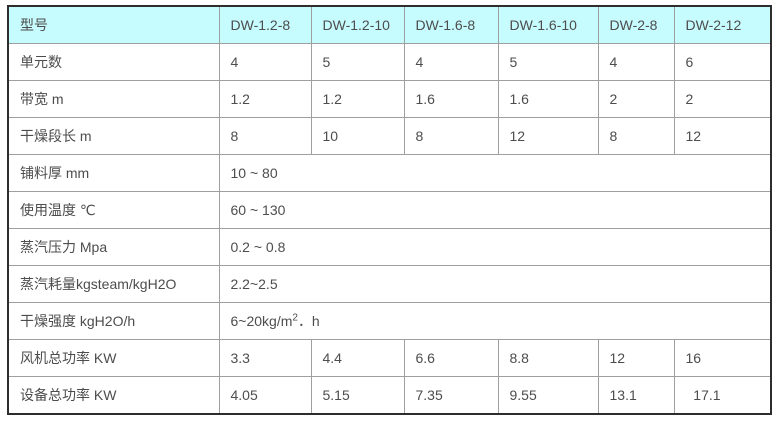 Image resolution: width=779 pixels, height=422 pixels. I want to click on cell-value: 7.35, so click(451, 395).